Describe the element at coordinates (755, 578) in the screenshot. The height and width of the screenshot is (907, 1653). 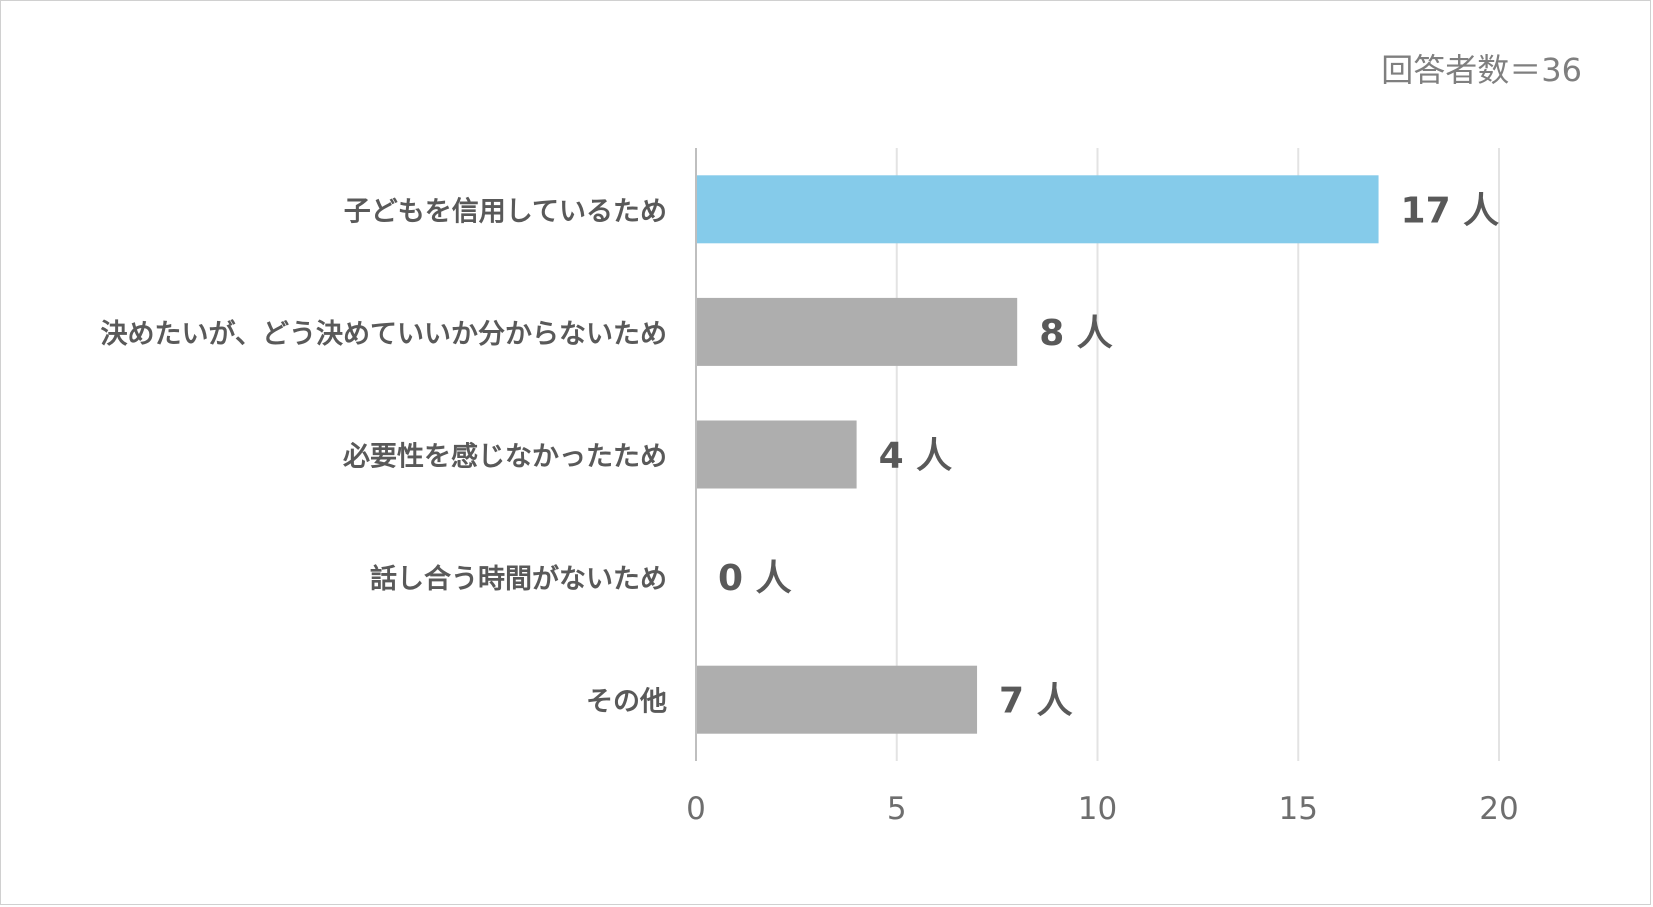
I see `data-label: 0 人` at that location.